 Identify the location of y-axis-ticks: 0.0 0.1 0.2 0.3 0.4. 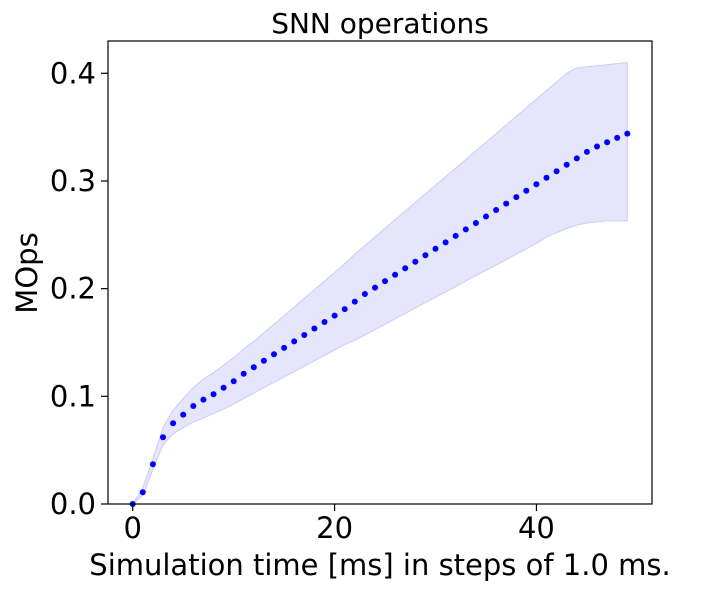
(79, 288).